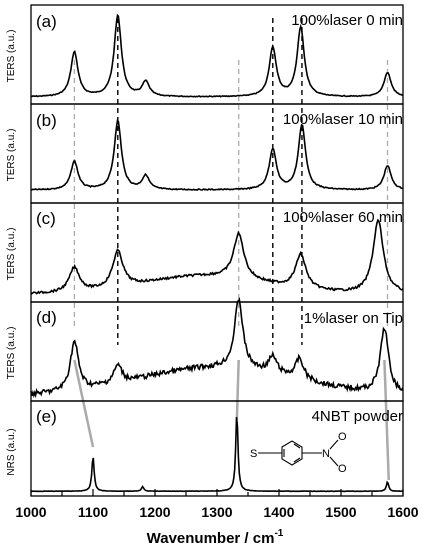  What do you see at coordinates (278, 533) in the screenshot?
I see `x-axis-label-sup: -1` at bounding box center [278, 533].